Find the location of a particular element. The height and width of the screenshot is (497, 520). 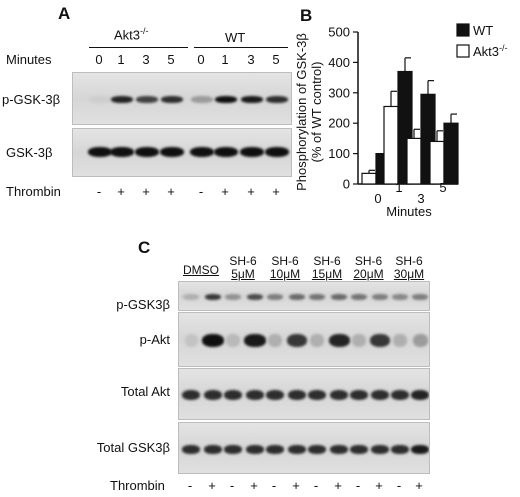

row-label-c: p-Akt is located at coordinates (154, 339).